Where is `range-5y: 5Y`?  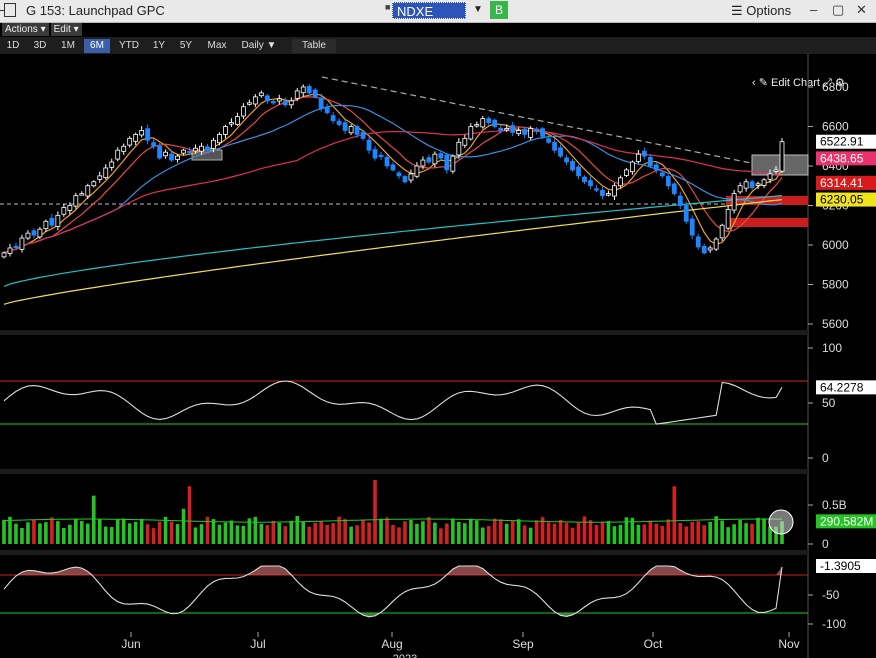
range-5y: 5Y is located at coordinates (186, 45).